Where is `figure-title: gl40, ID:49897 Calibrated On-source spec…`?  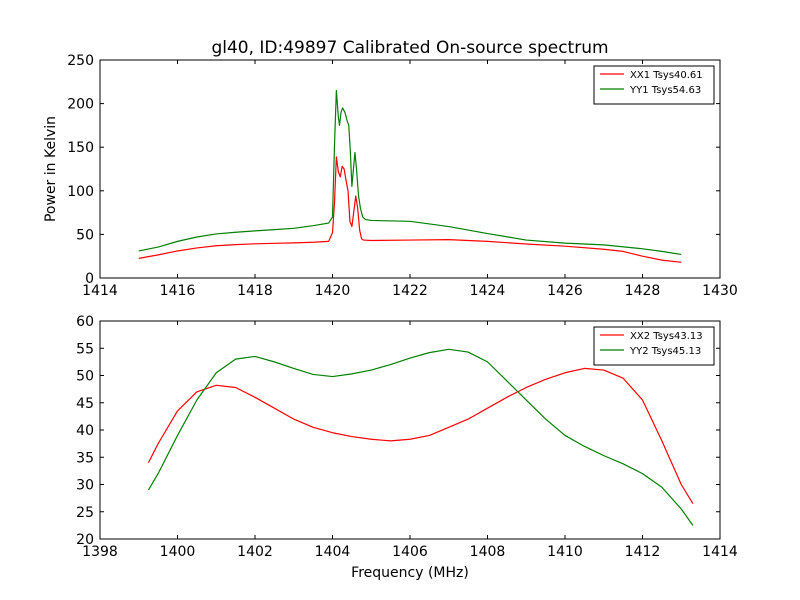 figure-title: gl40, ID:49897 Calibrated On-source spec… is located at coordinates (409, 48).